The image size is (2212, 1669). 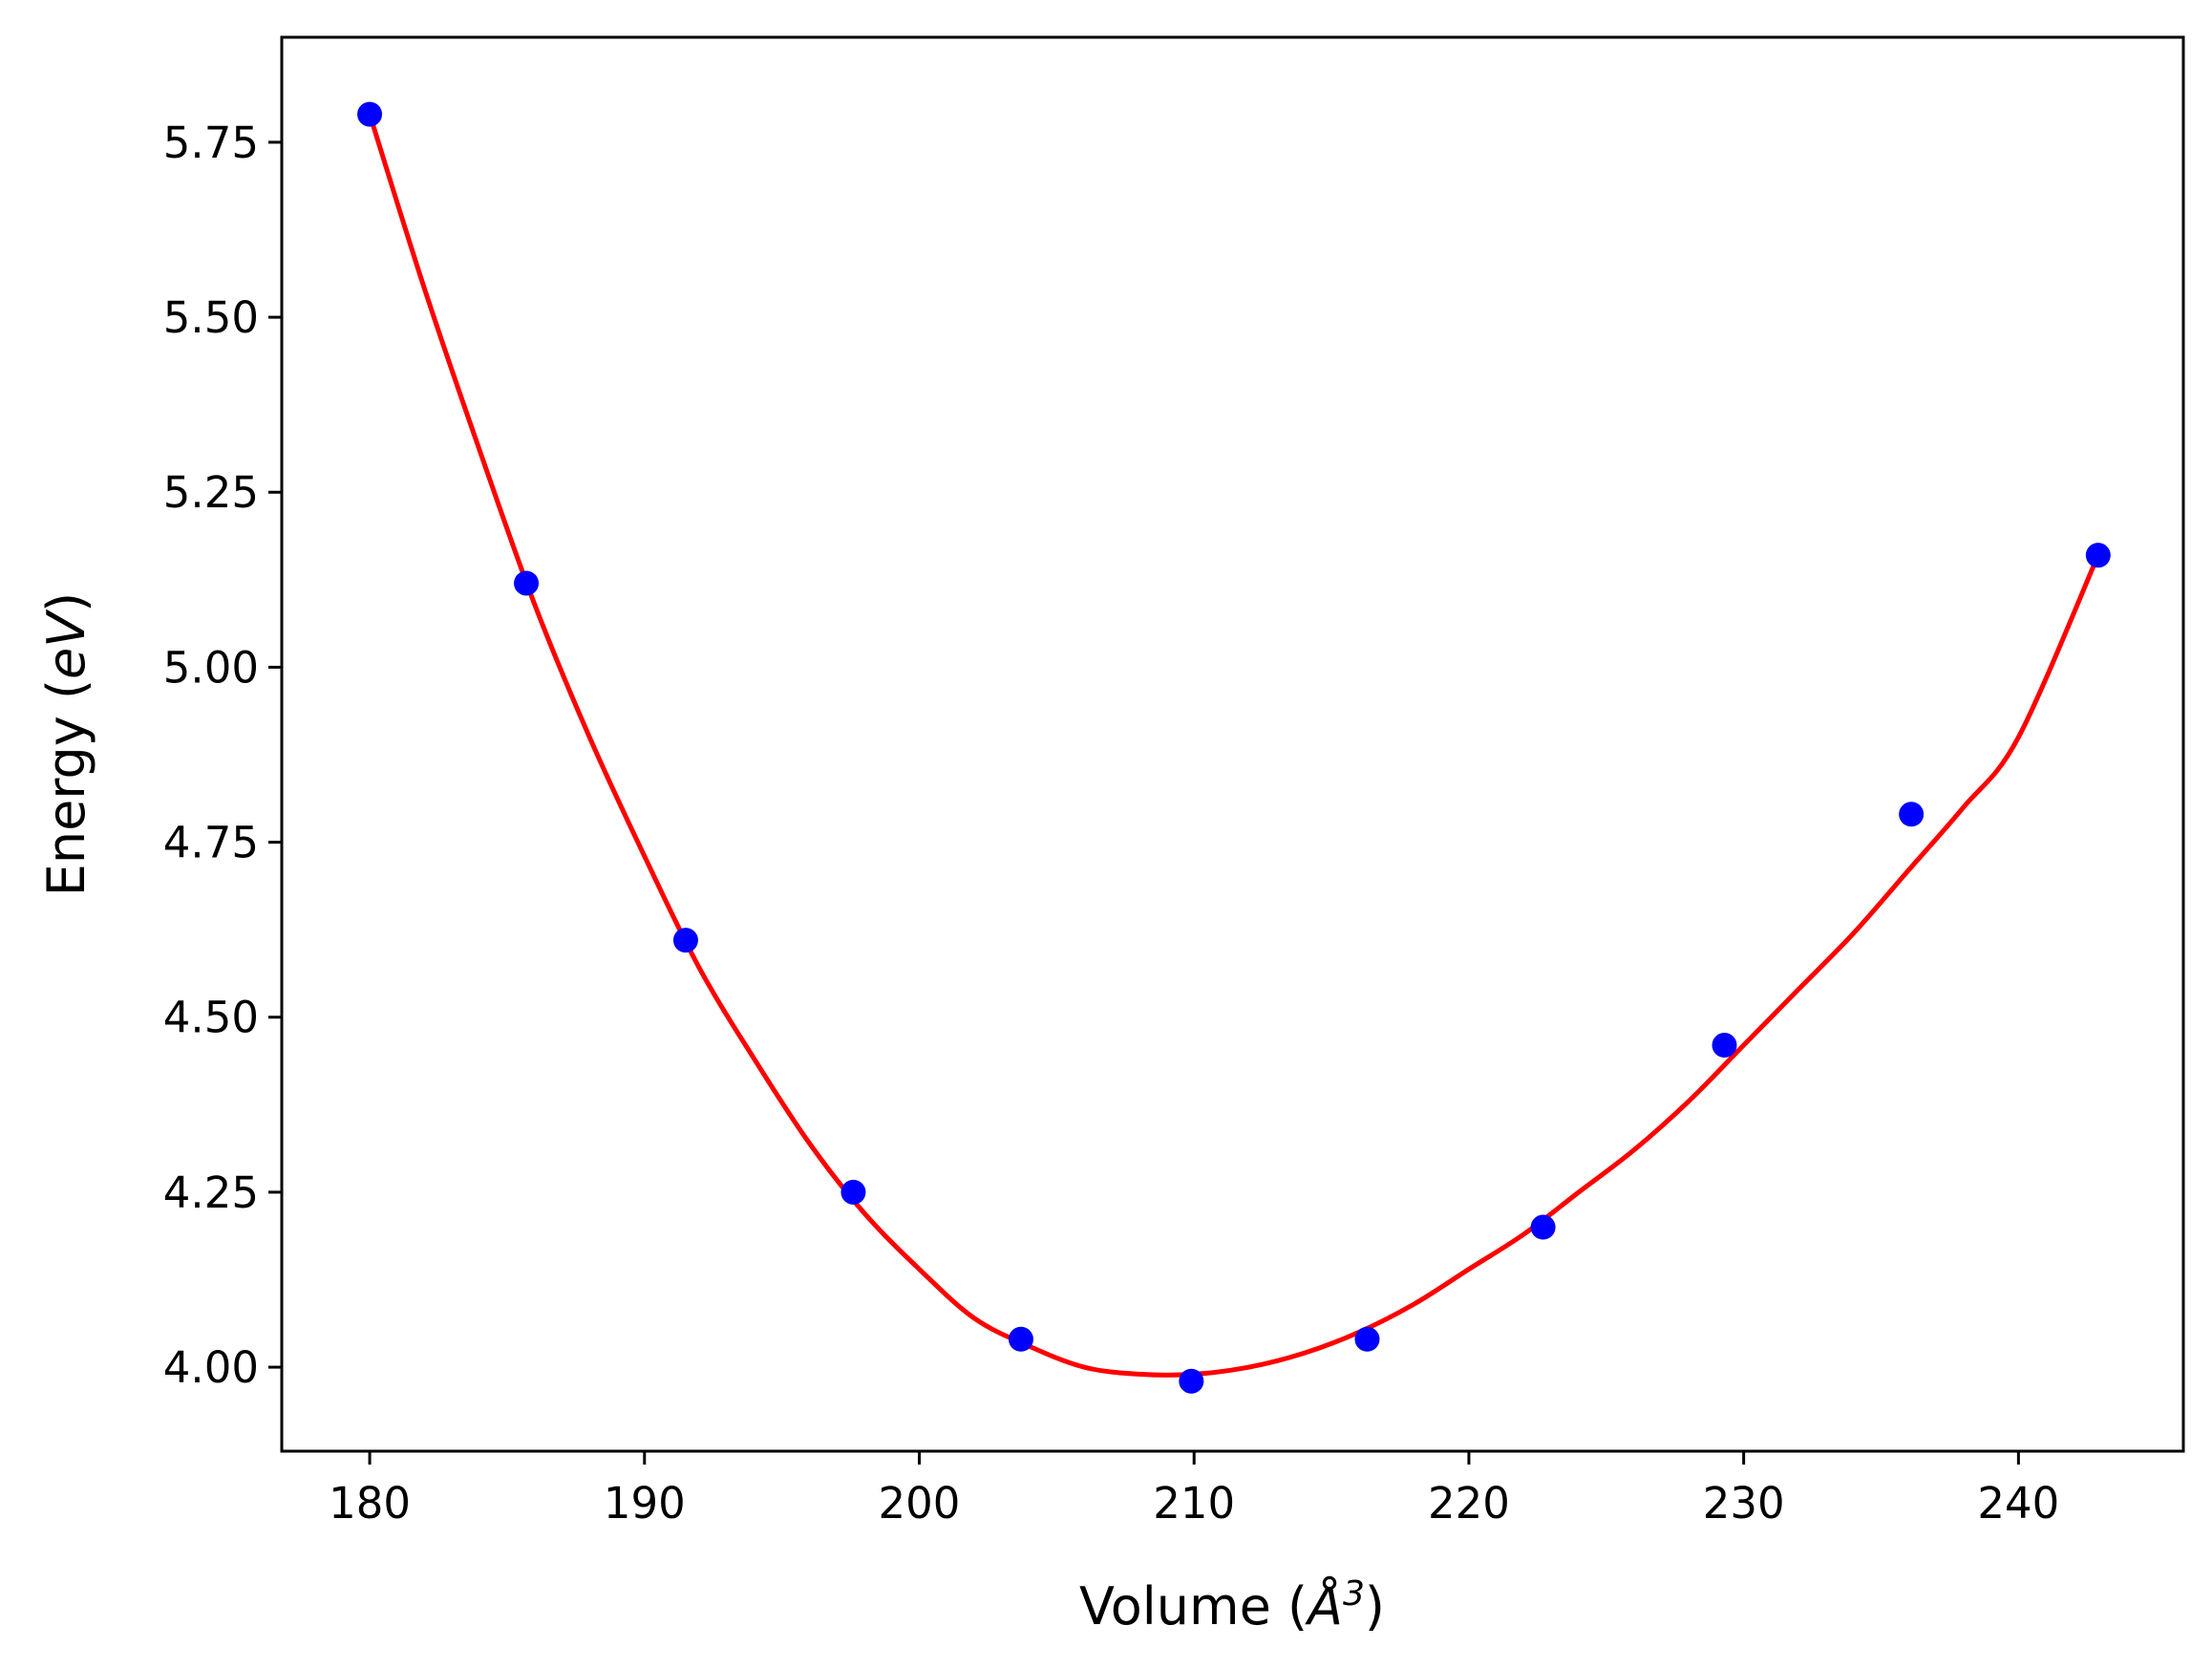 What do you see at coordinates (211, 1018) in the screenshot?
I see `y-tick-label: 4.50` at bounding box center [211, 1018].